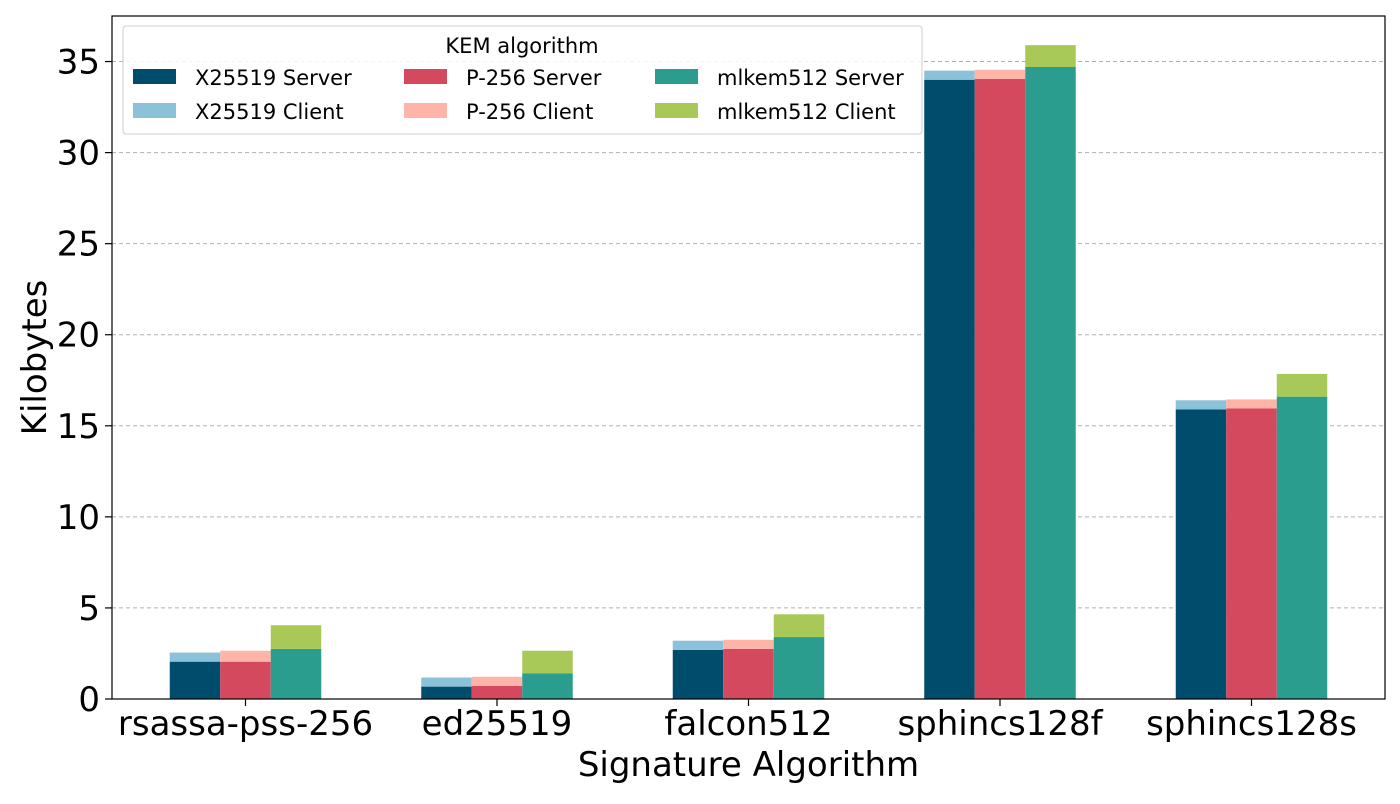  I want to click on legend-swatch-X25519-server, so click(154, 76).